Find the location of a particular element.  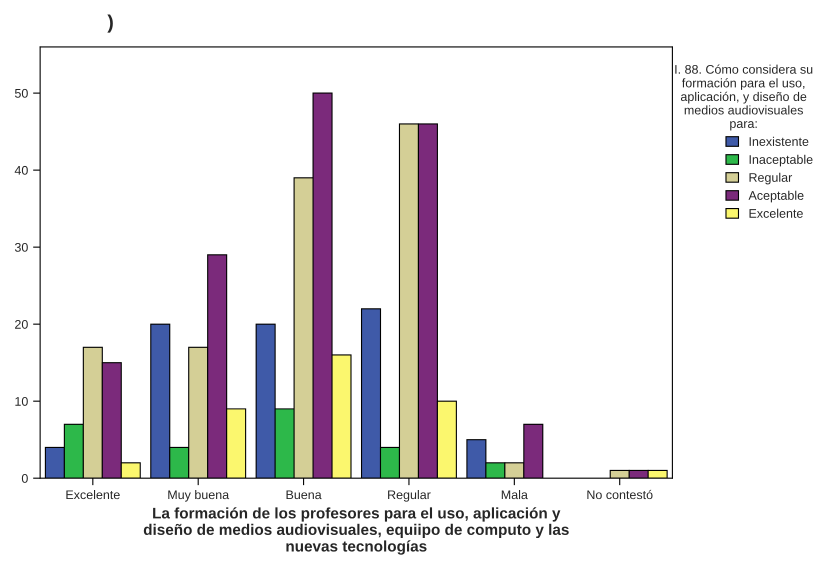

y-tick-label: 40 is located at coordinates (21, 170).